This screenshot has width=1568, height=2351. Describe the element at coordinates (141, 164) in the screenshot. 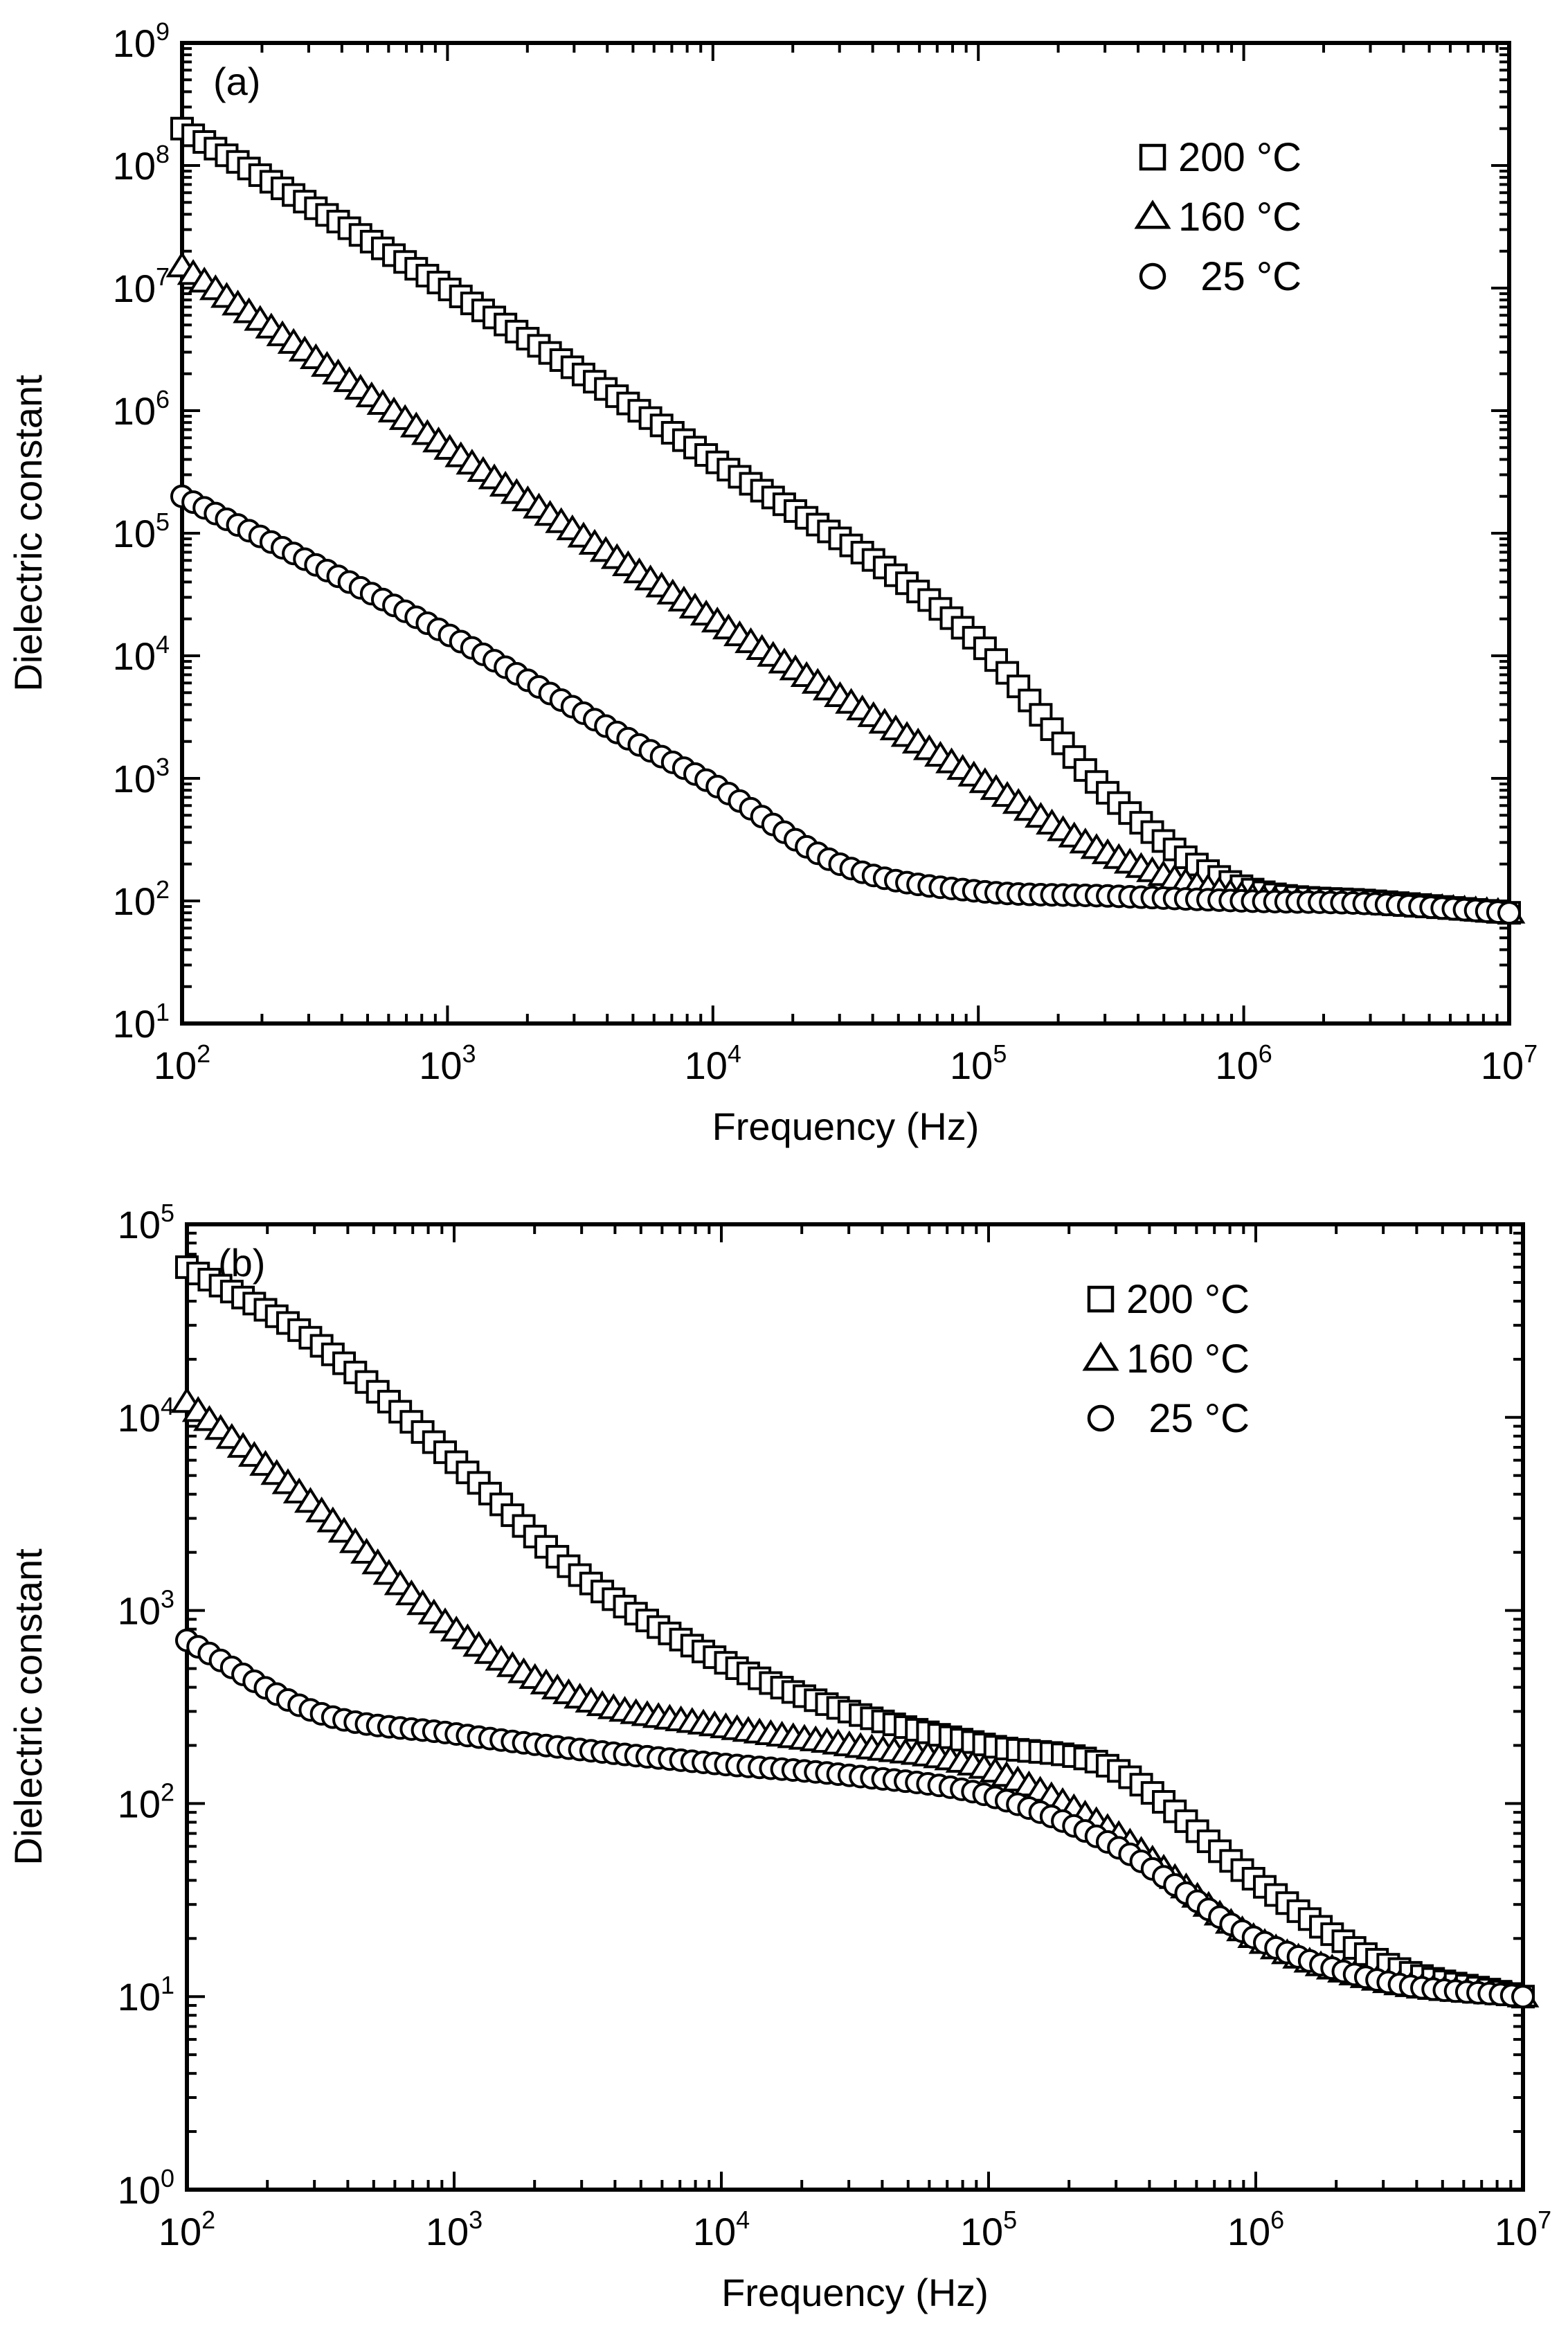

I see `y-tick-label: 10⁸` at that location.